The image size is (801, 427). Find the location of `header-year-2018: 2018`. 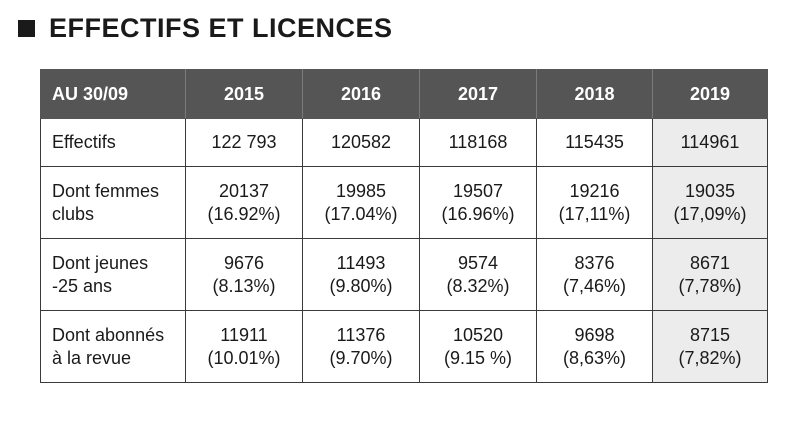

header-year-2018: 2018 is located at coordinates (594, 94).